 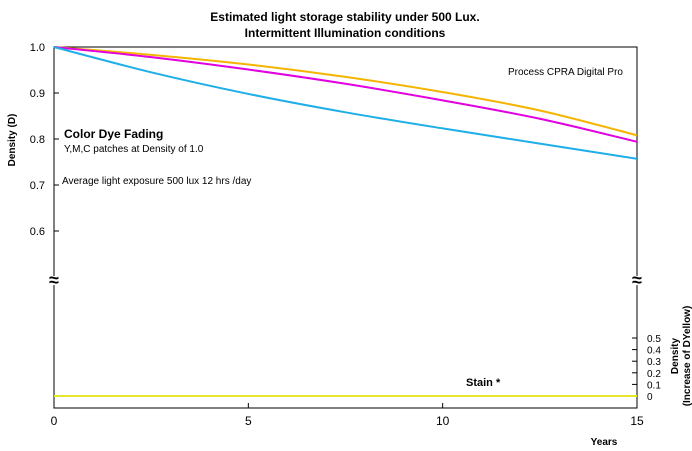 I want to click on x-axis-label: Years, so click(x=604, y=442).